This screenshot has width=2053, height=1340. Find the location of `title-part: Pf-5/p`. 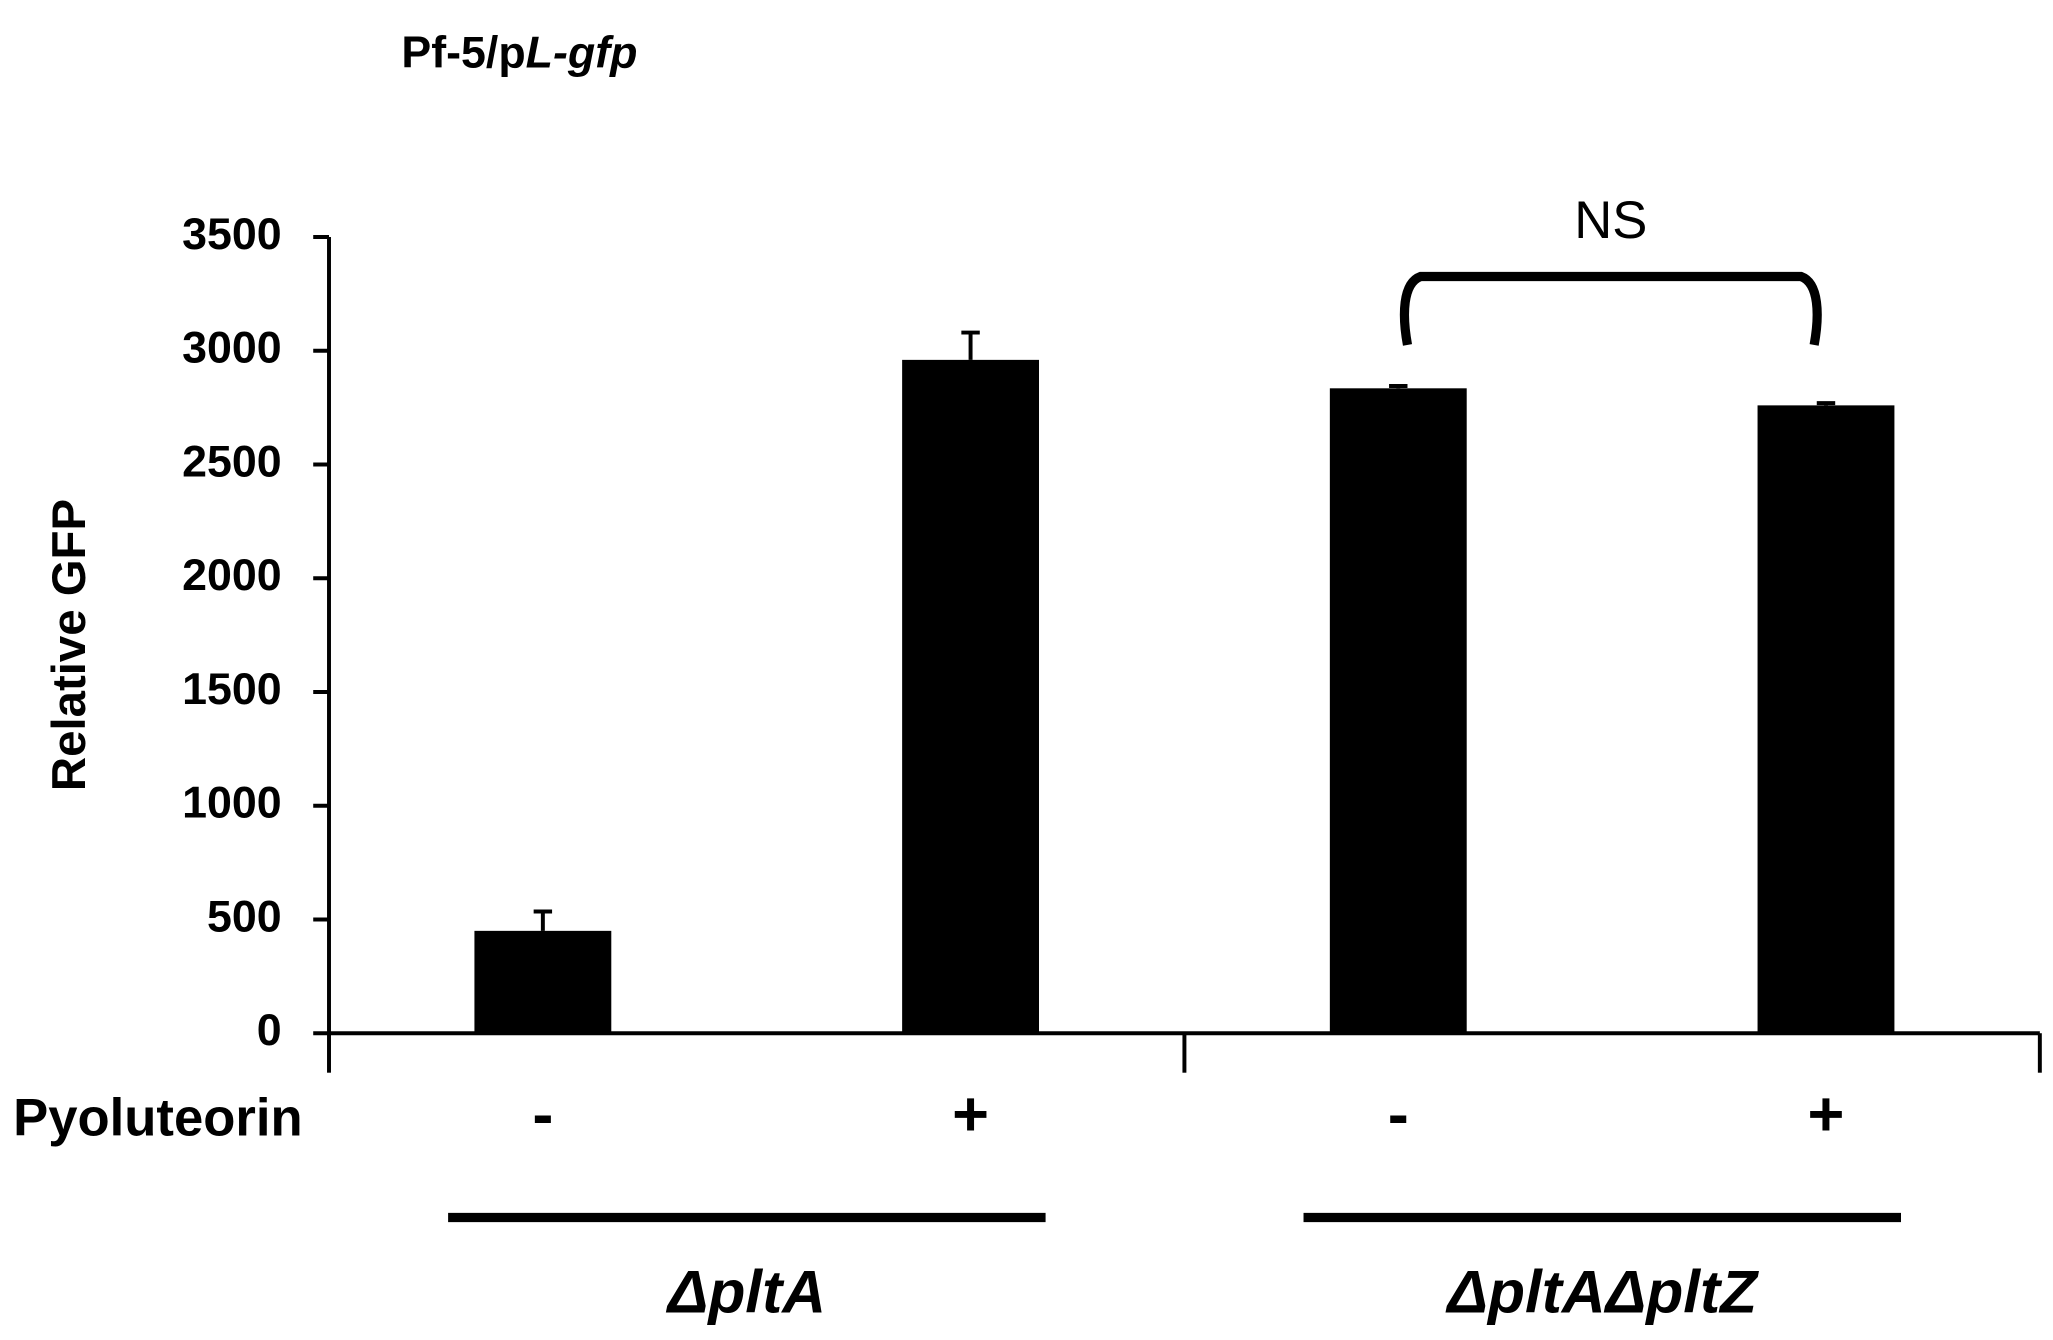

title-part: Pf-5/p is located at coordinates (463, 52).